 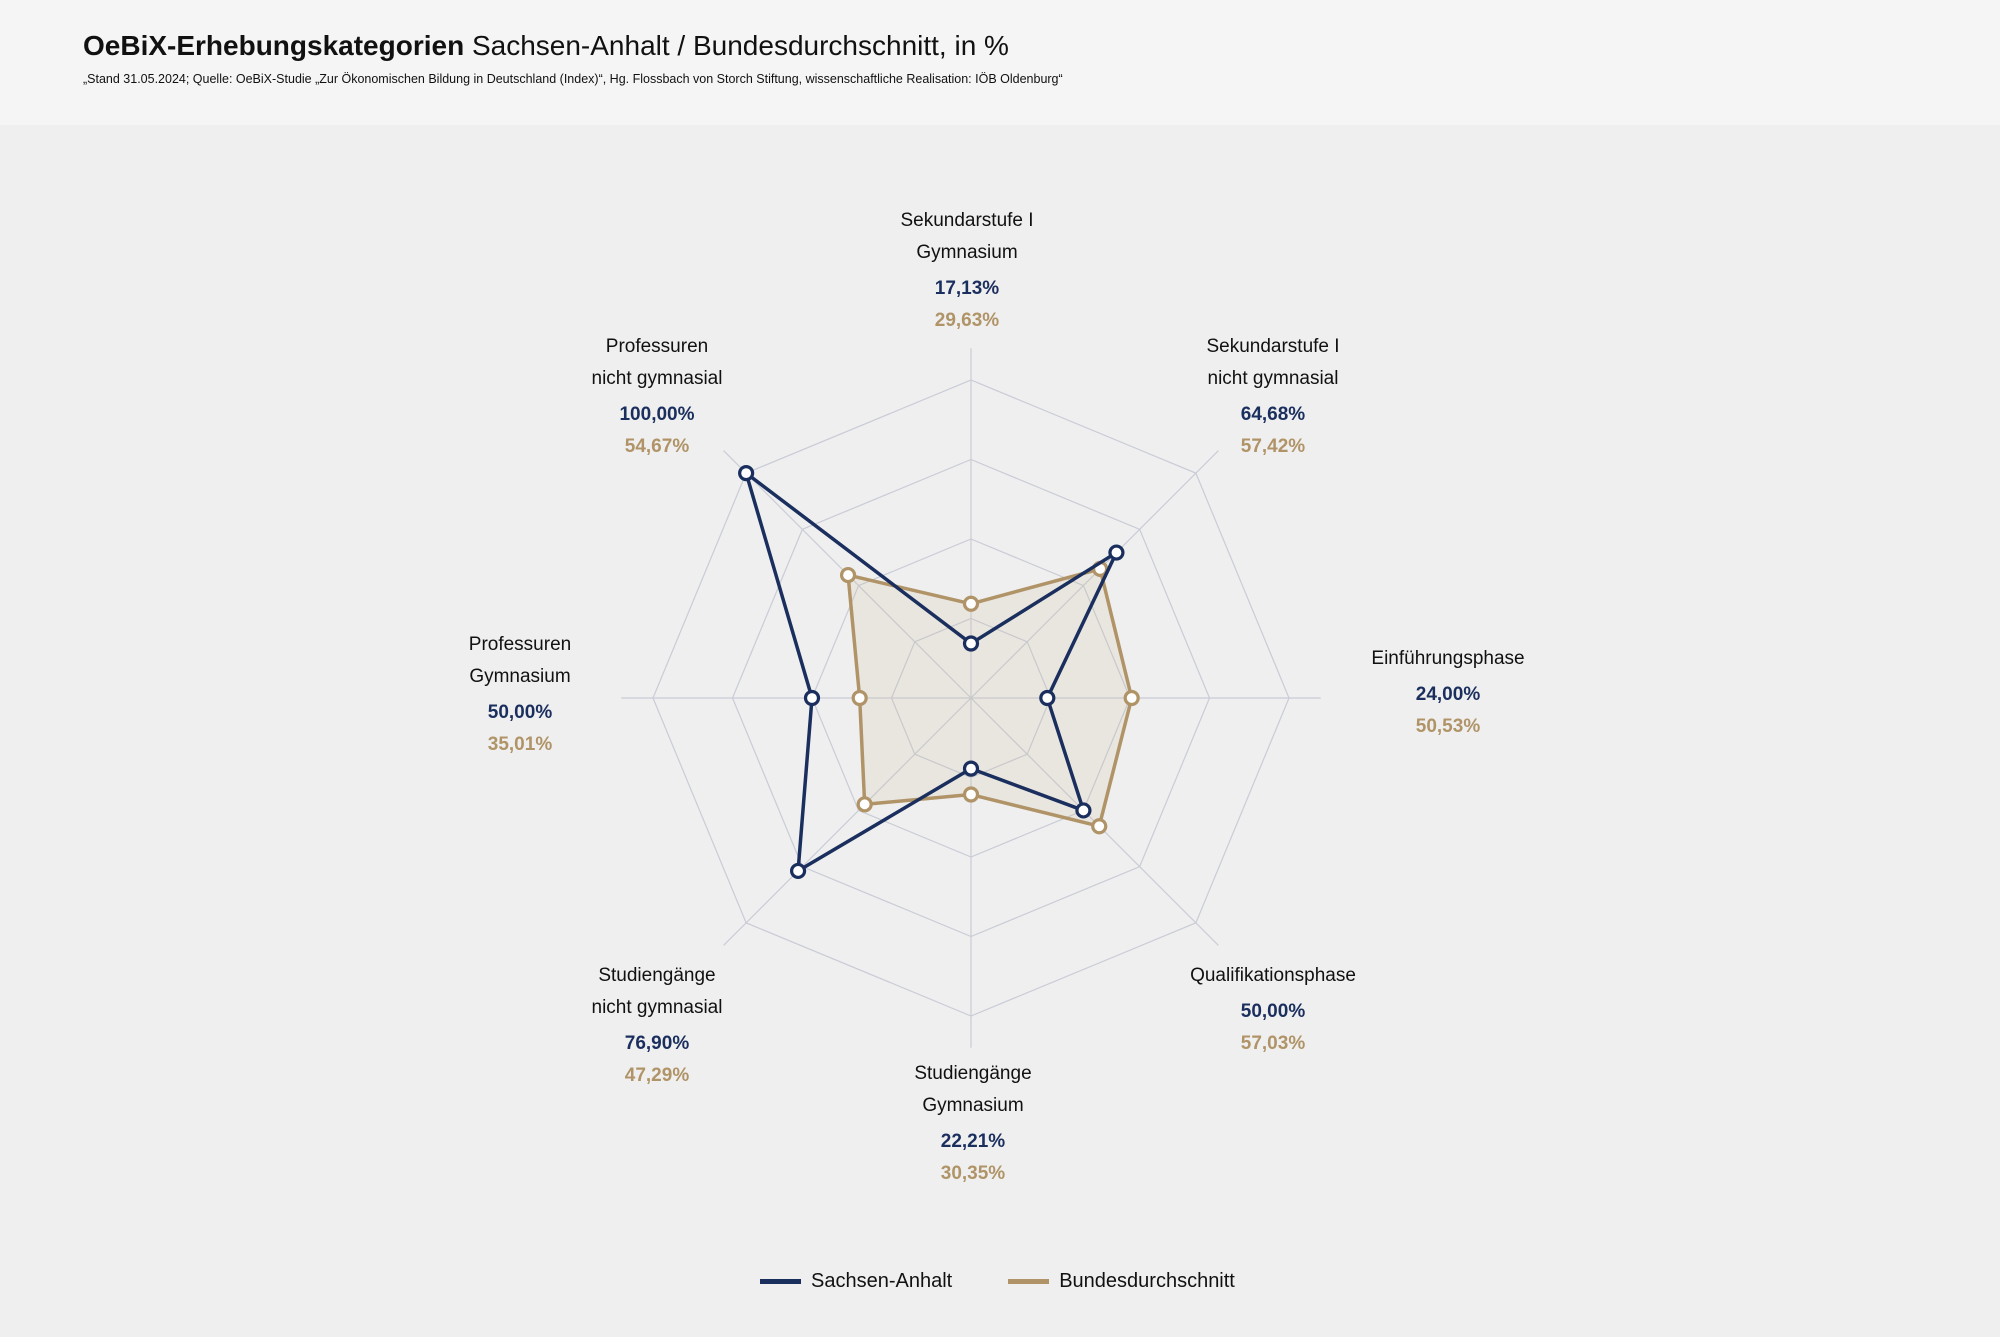 I want to click on value-sachsen-anhalt: 64,68%, so click(x=1273, y=414).